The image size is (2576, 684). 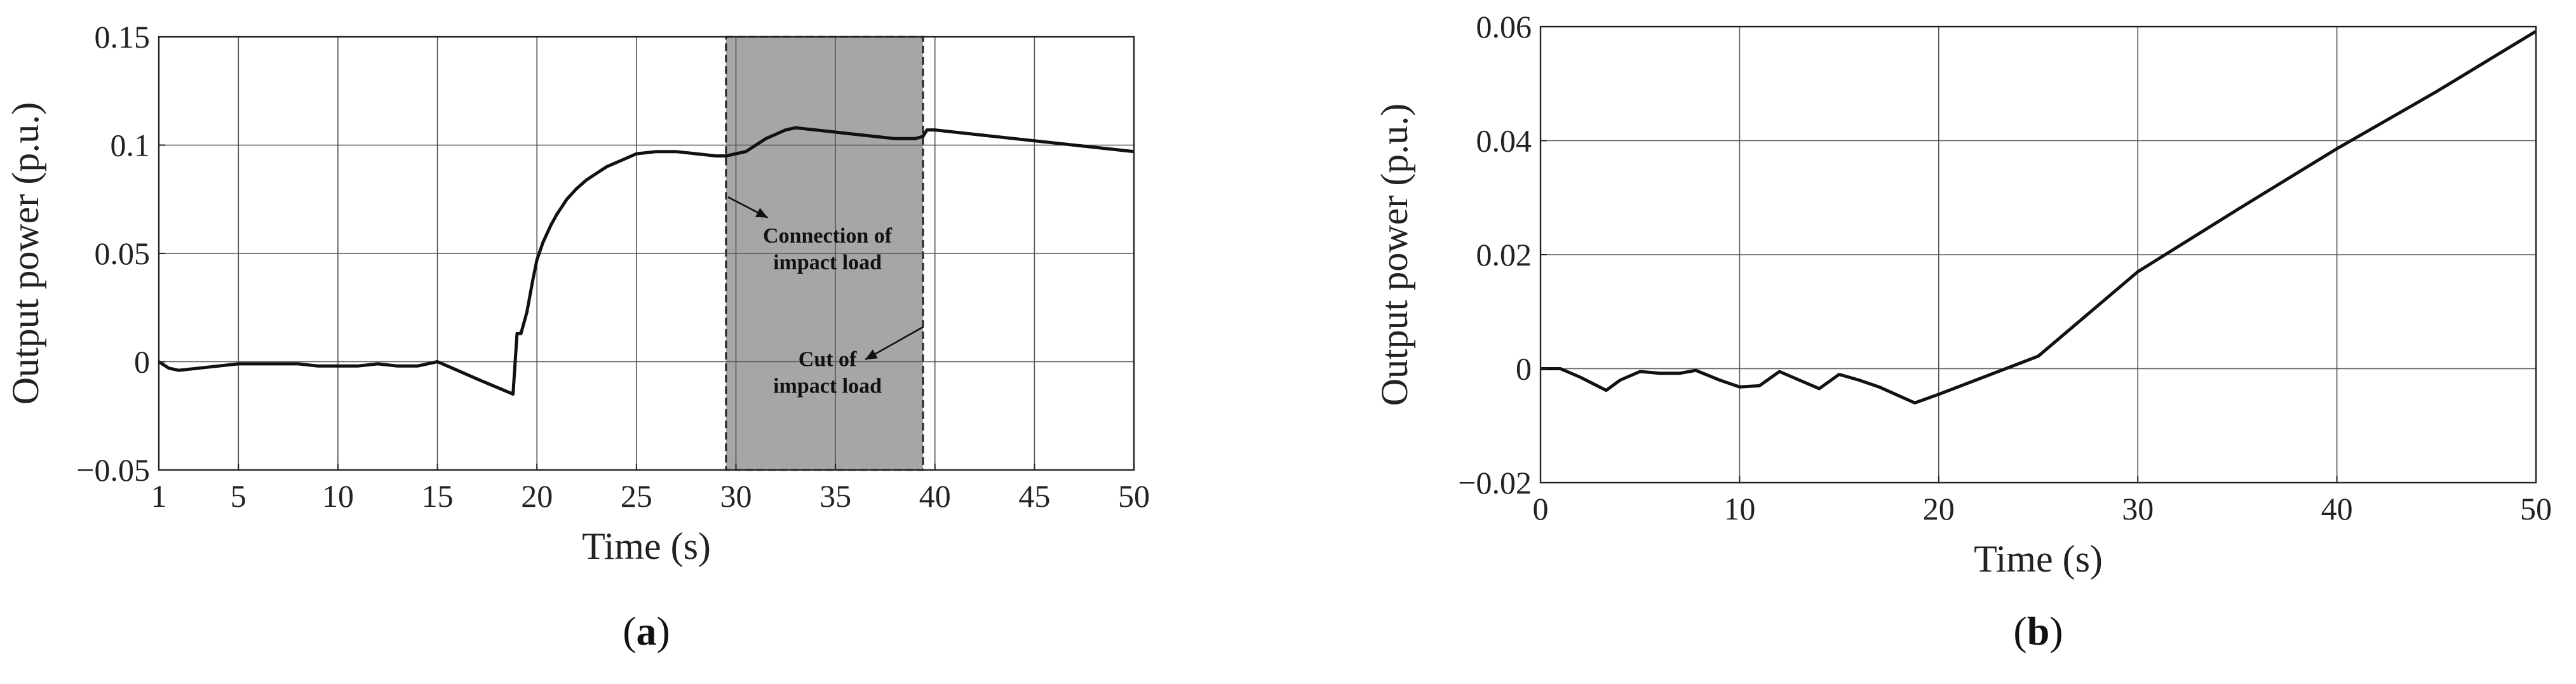 I want to click on panel-label: (b), so click(x=2038, y=631).